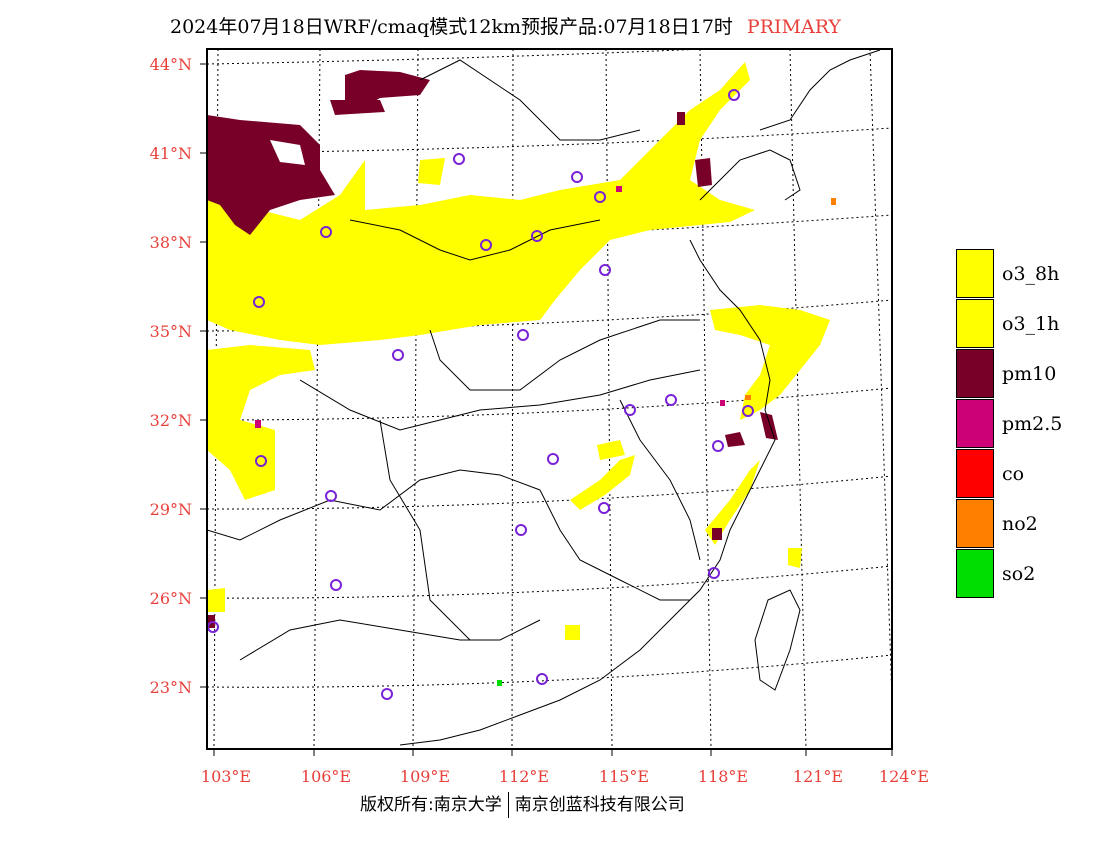  What do you see at coordinates (818, 776) in the screenshot?
I see `lon-label: 121°E` at bounding box center [818, 776].